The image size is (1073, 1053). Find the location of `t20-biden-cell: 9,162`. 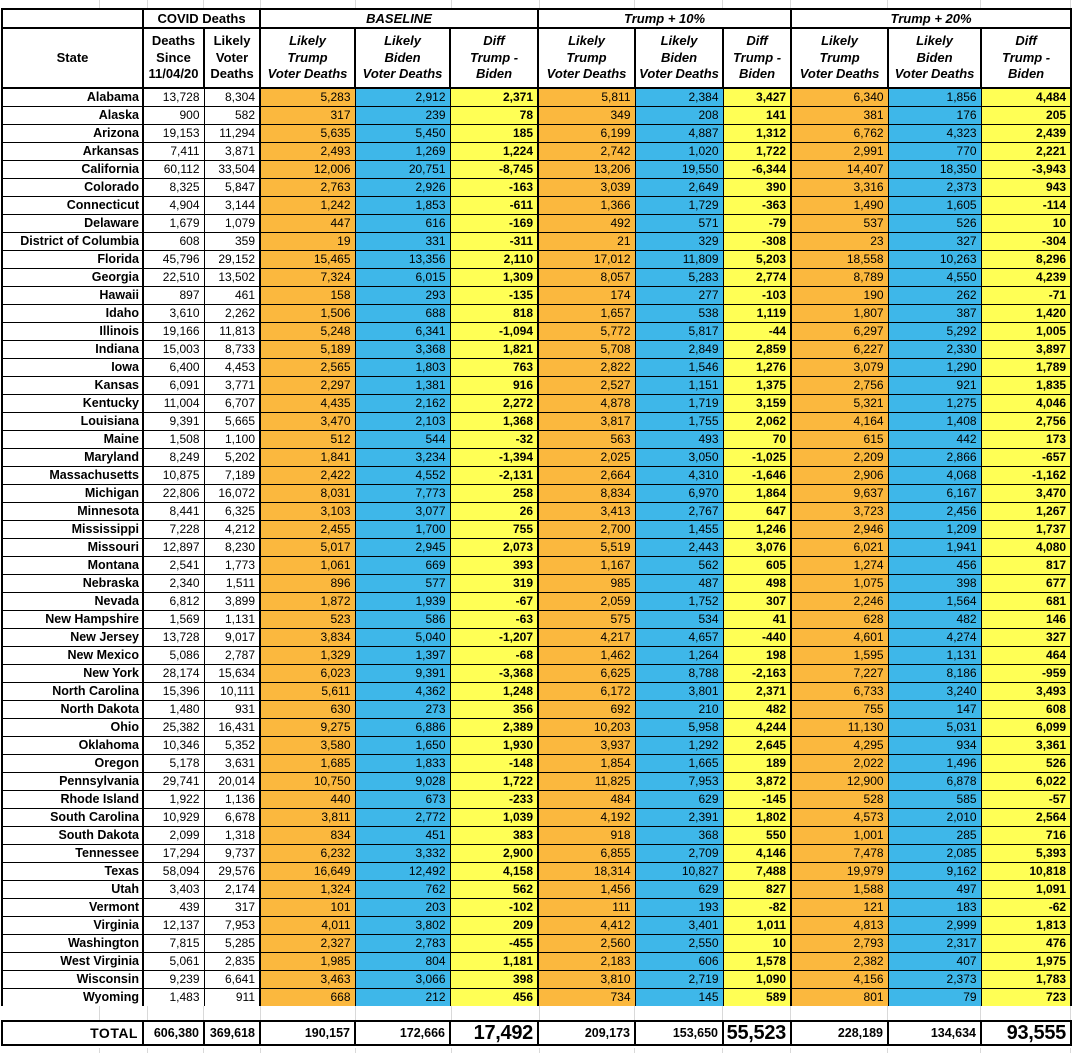

t20-biden-cell: 9,162 is located at coordinates (934, 871).